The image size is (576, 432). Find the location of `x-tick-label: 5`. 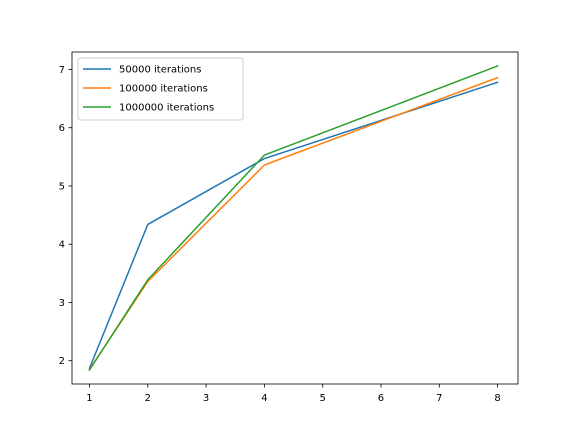

x-tick-label: 5 is located at coordinates (323, 398).